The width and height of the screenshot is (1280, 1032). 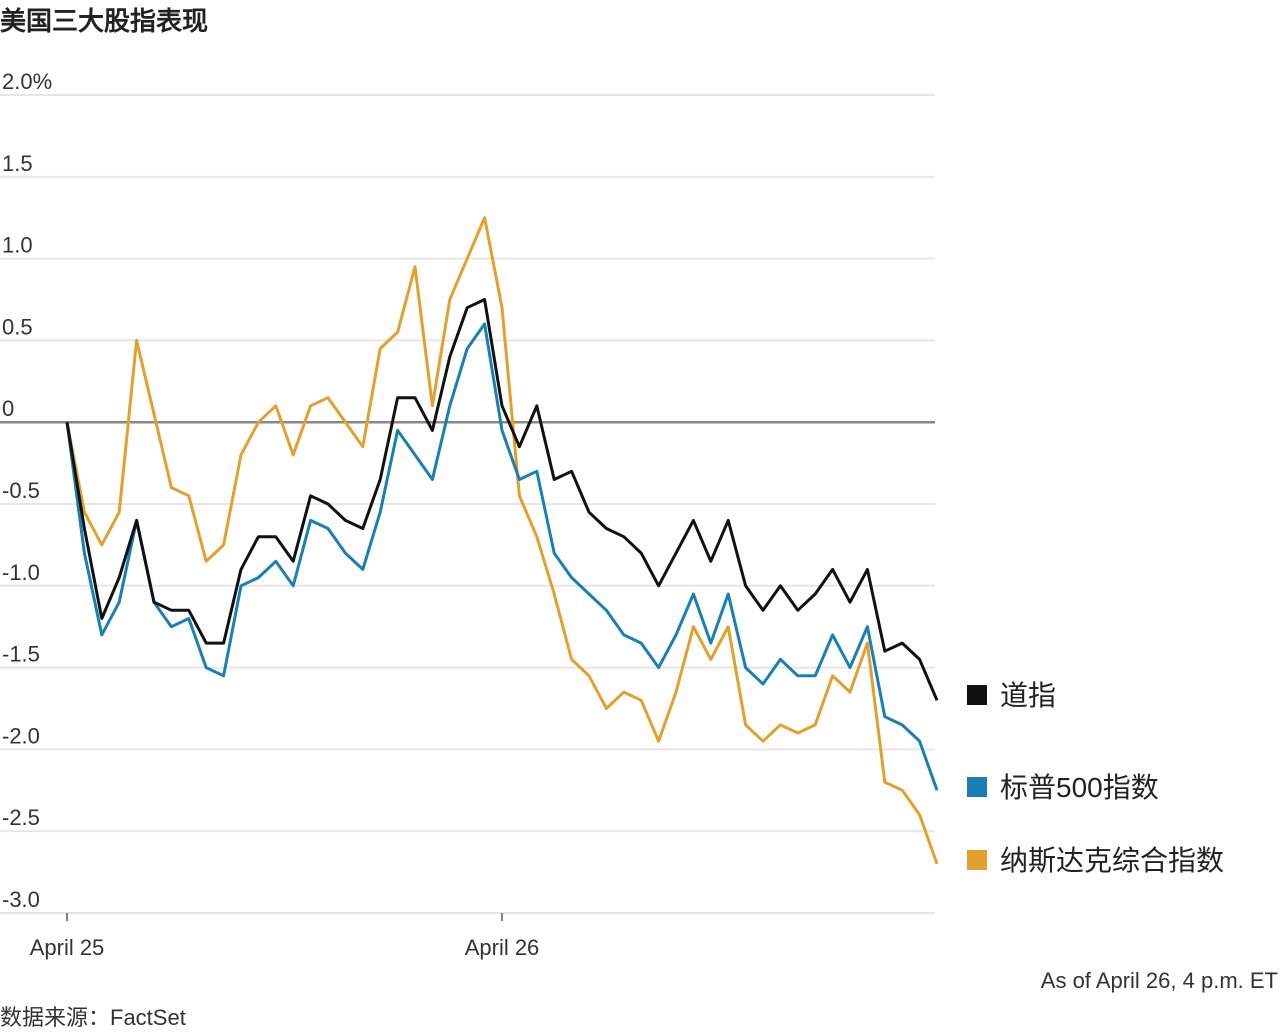 I want to click on legend-label: 纳斯达克综合指数, so click(x=1112, y=860).